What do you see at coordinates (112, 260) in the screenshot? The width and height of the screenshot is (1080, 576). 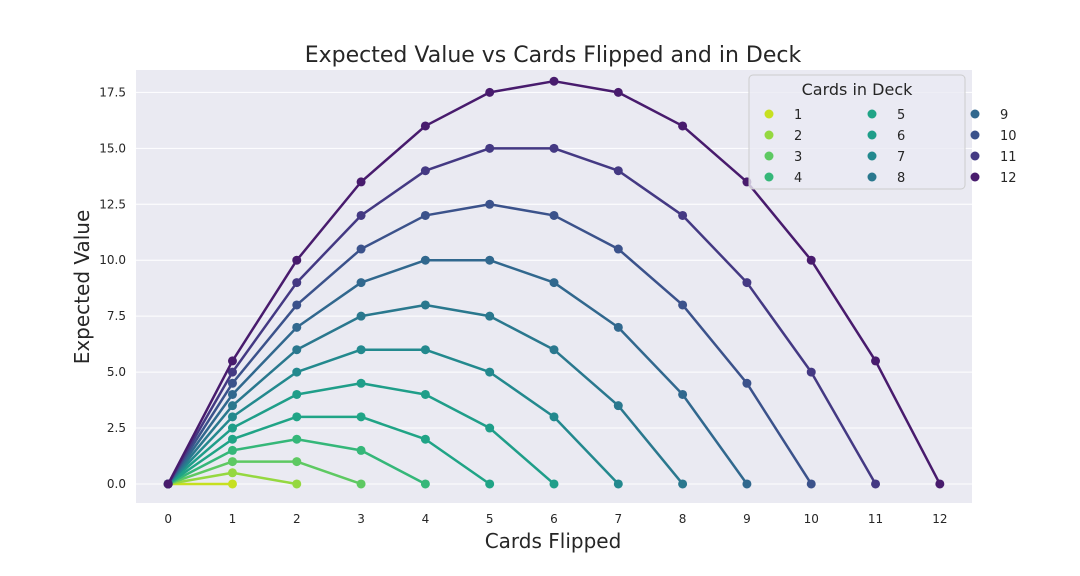 I see `y-tick-label: 10.0` at bounding box center [112, 260].